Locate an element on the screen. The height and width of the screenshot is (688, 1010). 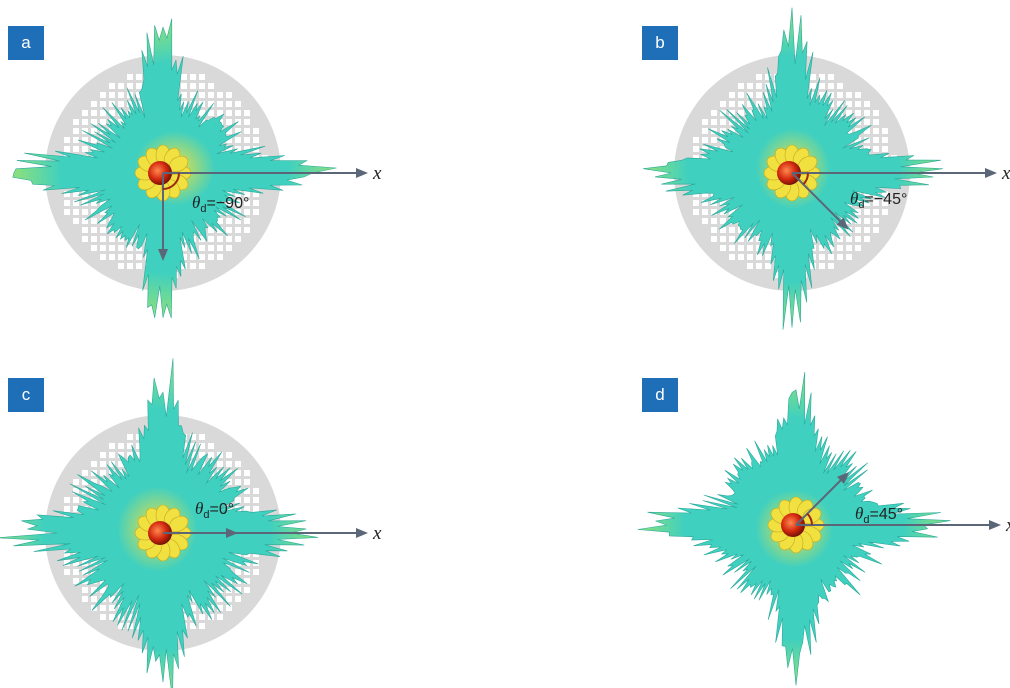
angle-value: =−90° is located at coordinates (227, 203).